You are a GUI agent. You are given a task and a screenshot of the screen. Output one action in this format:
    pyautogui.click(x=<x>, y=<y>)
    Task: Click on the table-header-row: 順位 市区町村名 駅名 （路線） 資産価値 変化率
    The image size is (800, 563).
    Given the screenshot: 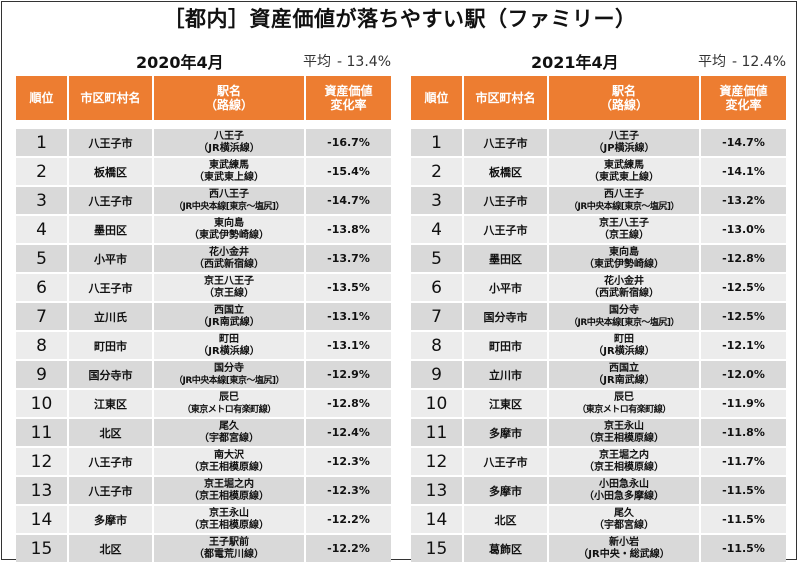 What is the action you would take?
    pyautogui.click(x=203, y=98)
    